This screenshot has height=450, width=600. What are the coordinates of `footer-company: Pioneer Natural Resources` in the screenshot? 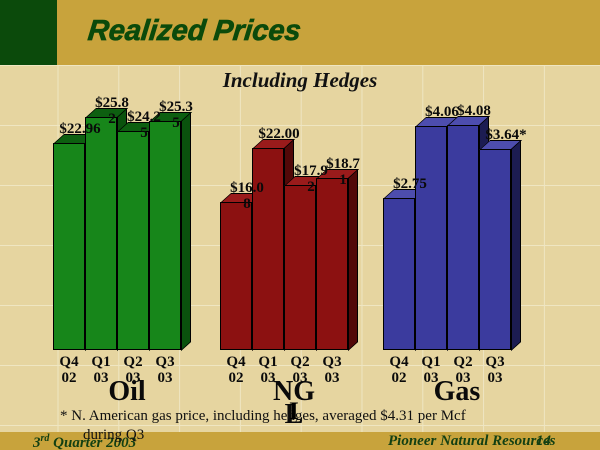 It's located at (472, 441).